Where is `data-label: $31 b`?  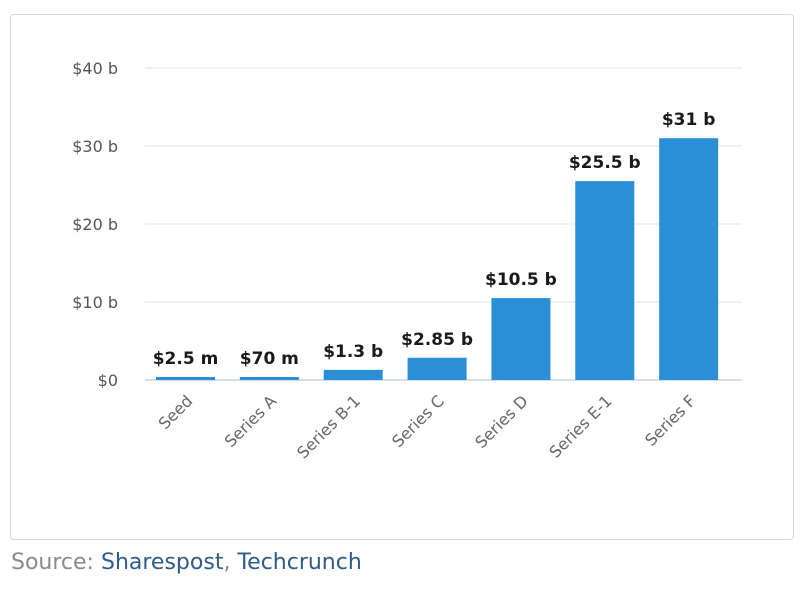 data-label: $31 b is located at coordinates (689, 120).